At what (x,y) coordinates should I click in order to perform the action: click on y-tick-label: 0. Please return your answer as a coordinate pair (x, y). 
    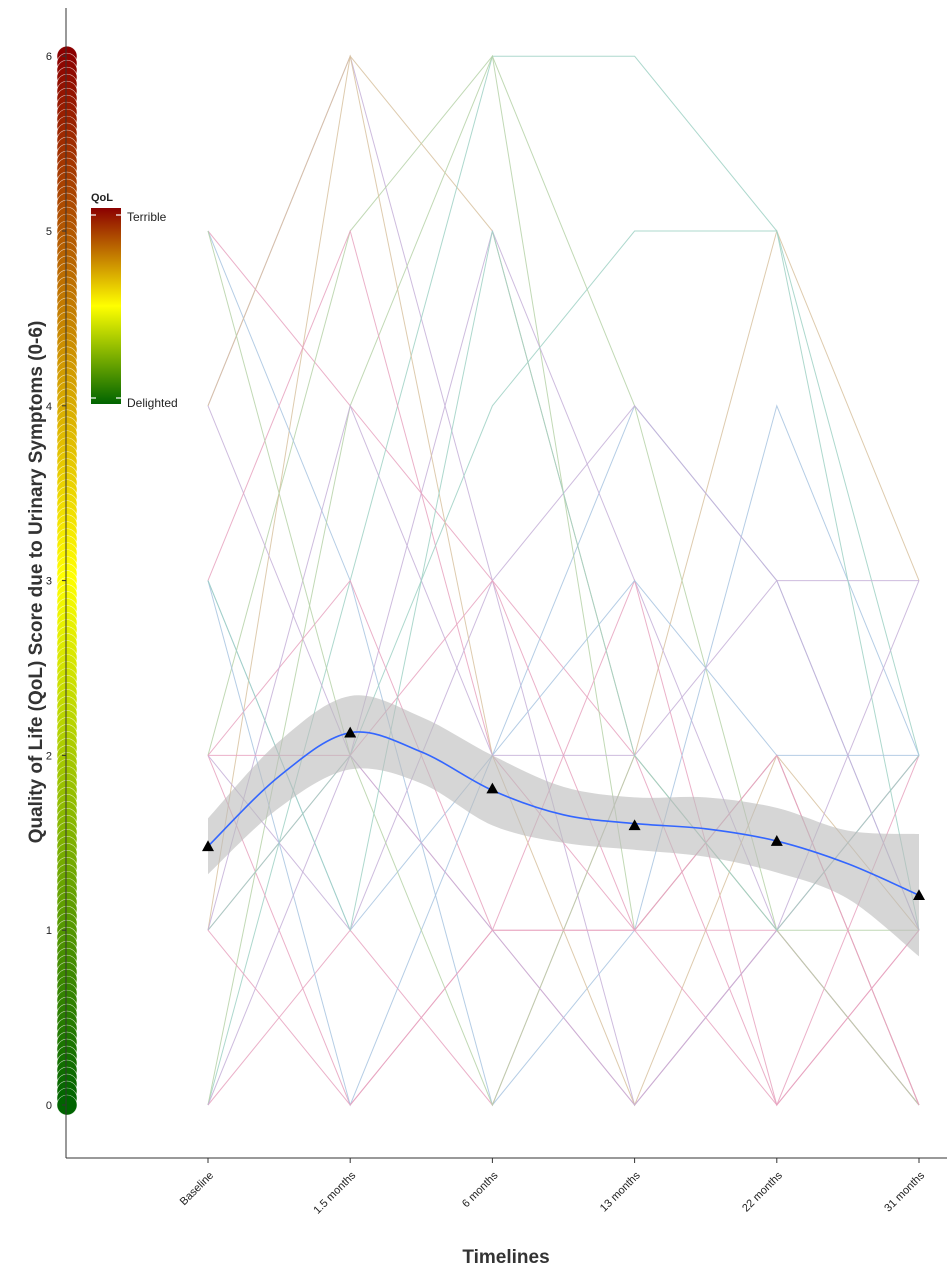
    Looking at the image, I should click on (49, 1106).